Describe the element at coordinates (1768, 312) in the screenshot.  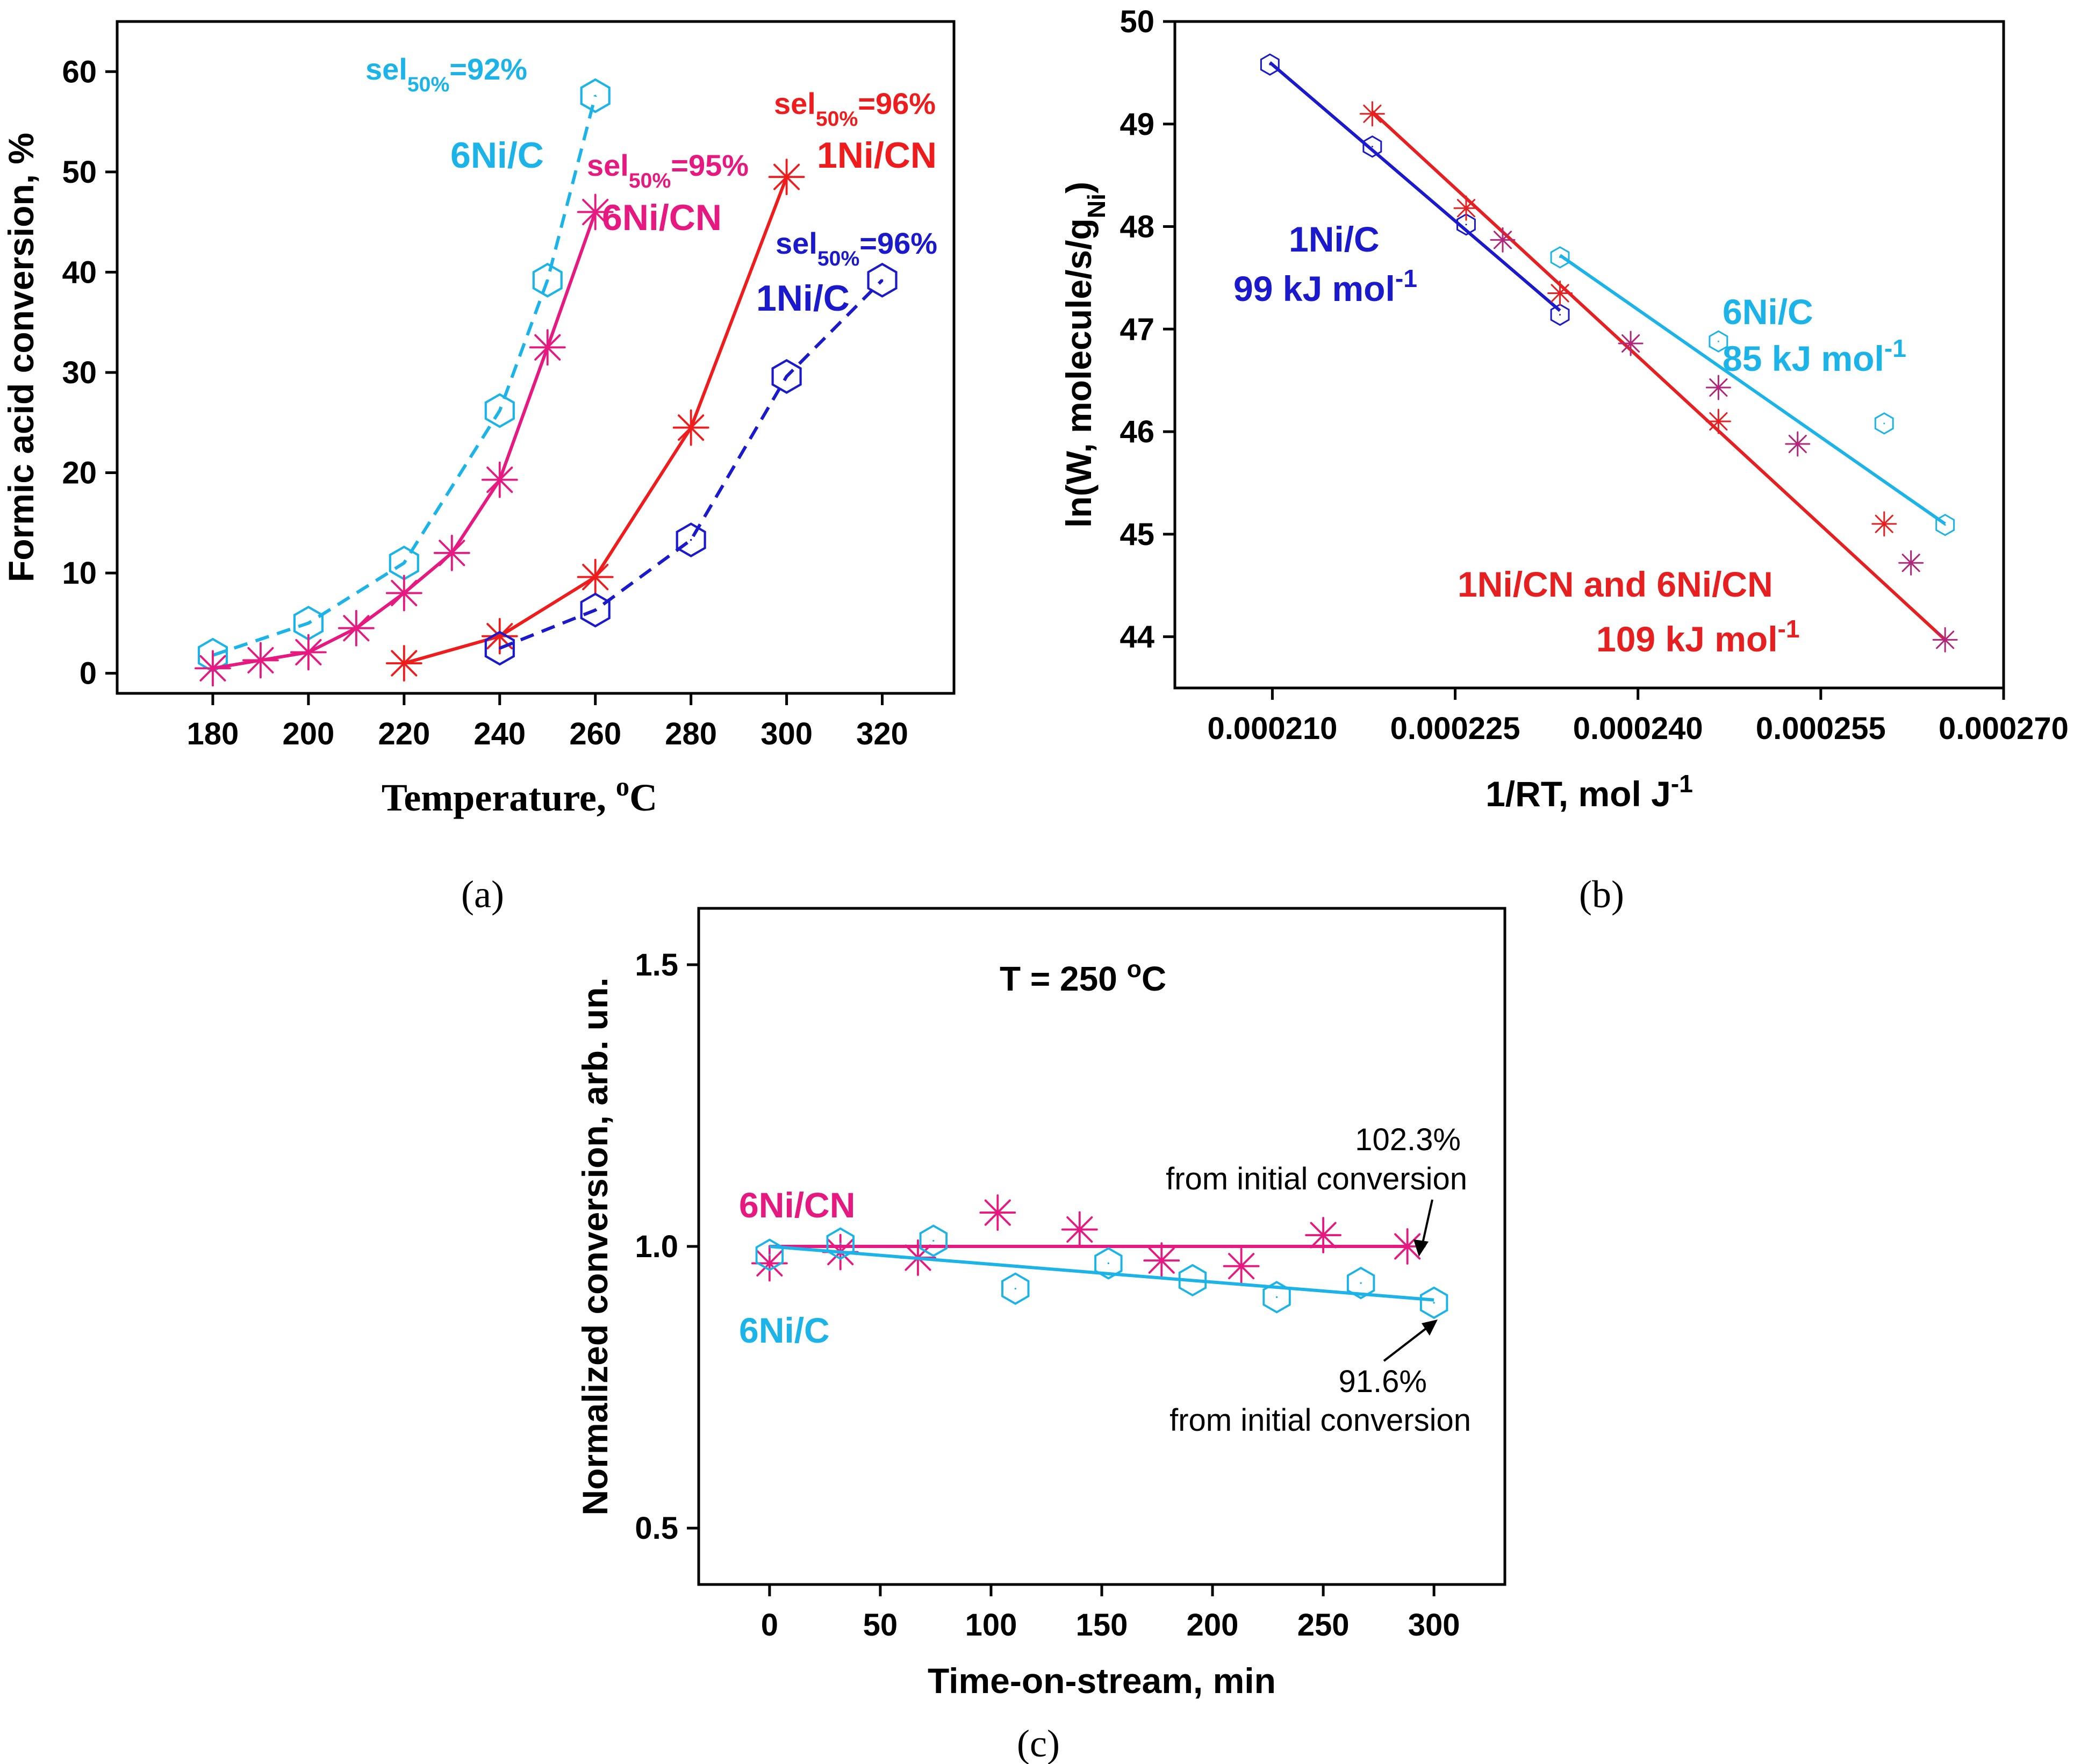
I see `series-label: 6Ni/C` at that location.